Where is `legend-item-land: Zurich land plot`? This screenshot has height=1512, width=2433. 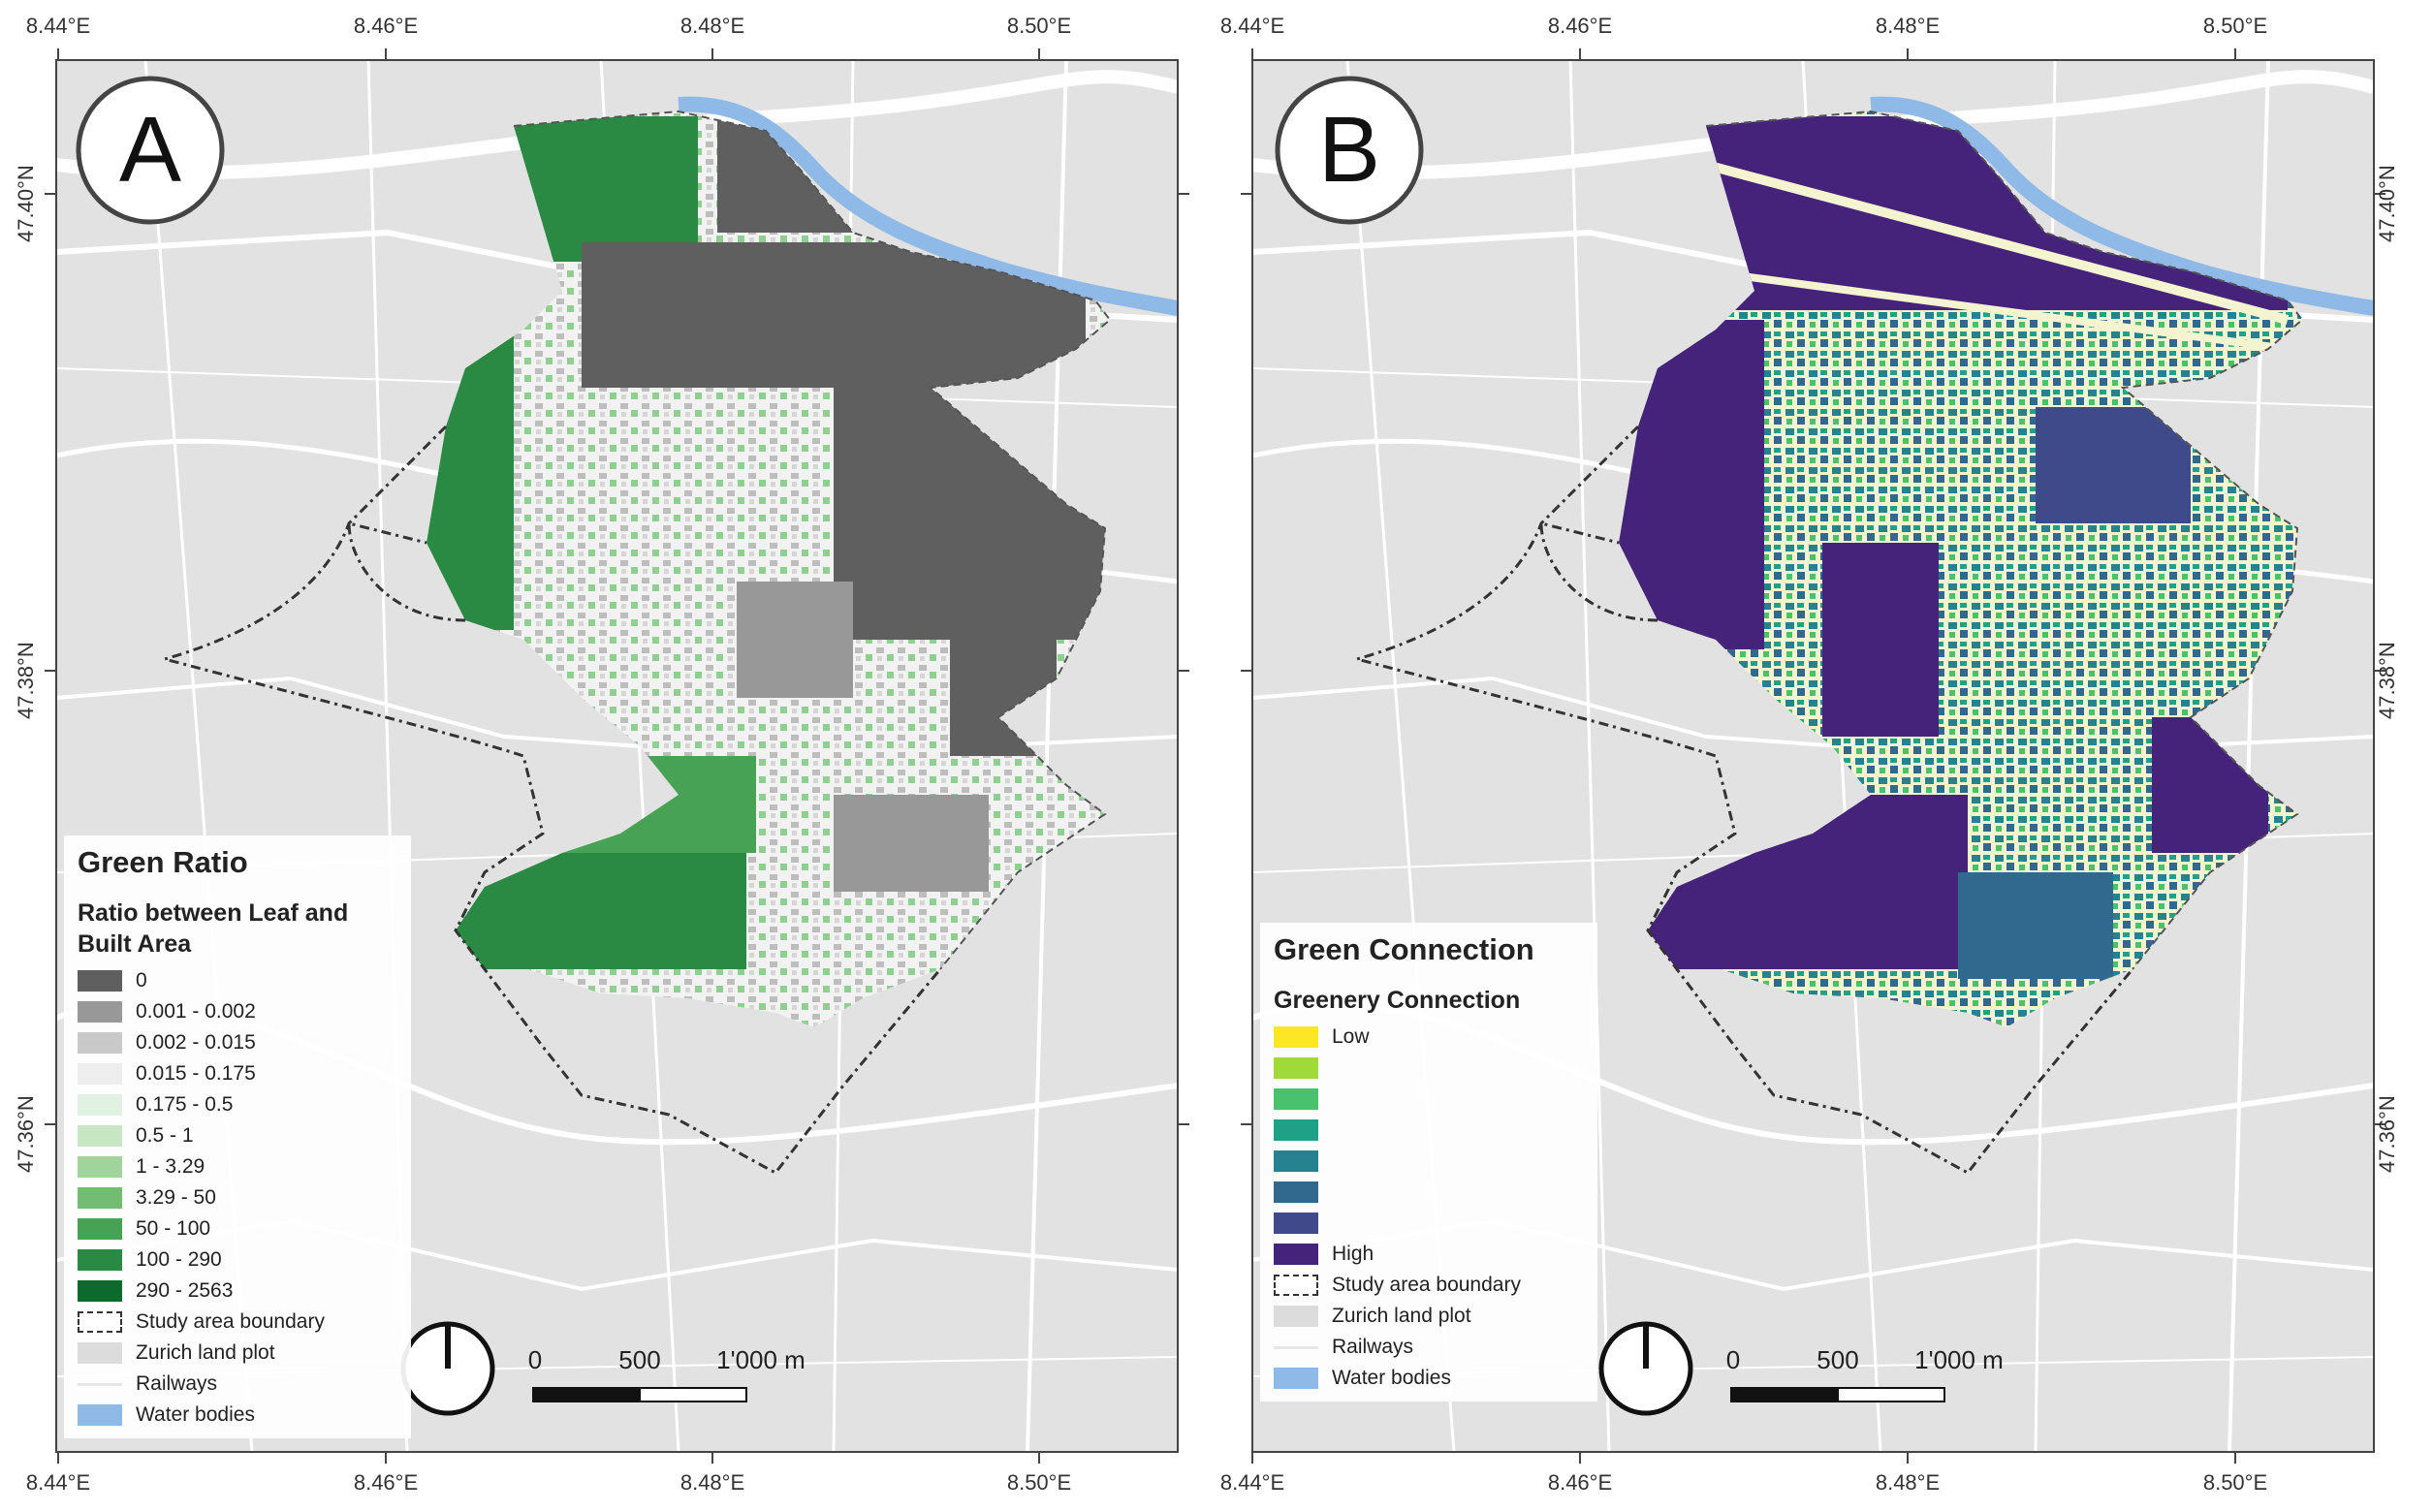 legend-item-land: Zurich land plot is located at coordinates (238, 1354).